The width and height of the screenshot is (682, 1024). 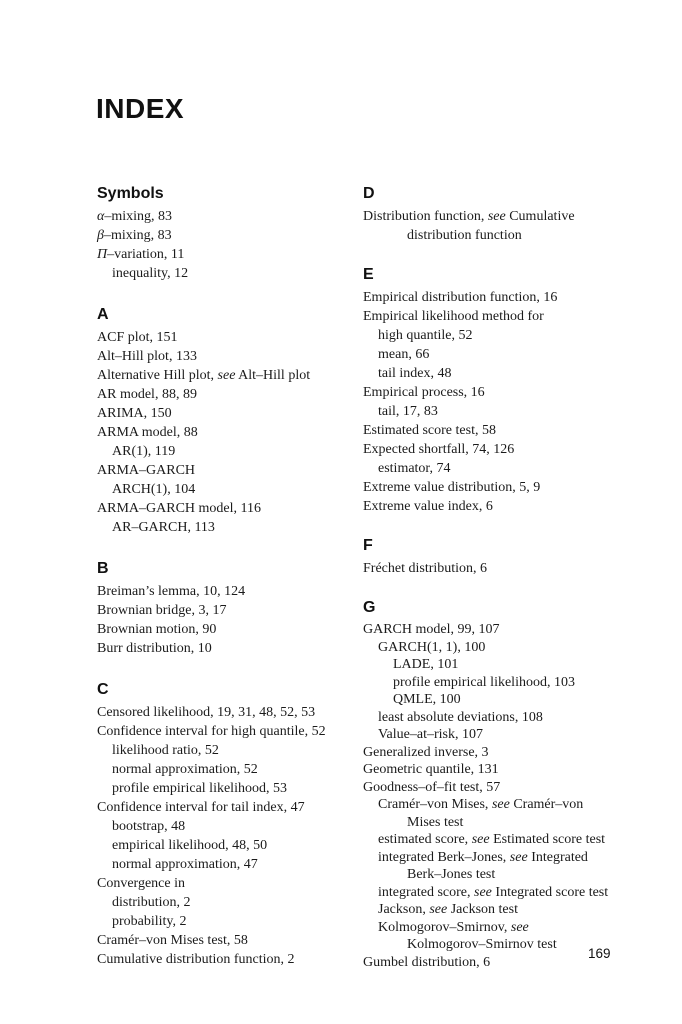 I want to click on entry-text: Convergence in, so click(x=141, y=883).